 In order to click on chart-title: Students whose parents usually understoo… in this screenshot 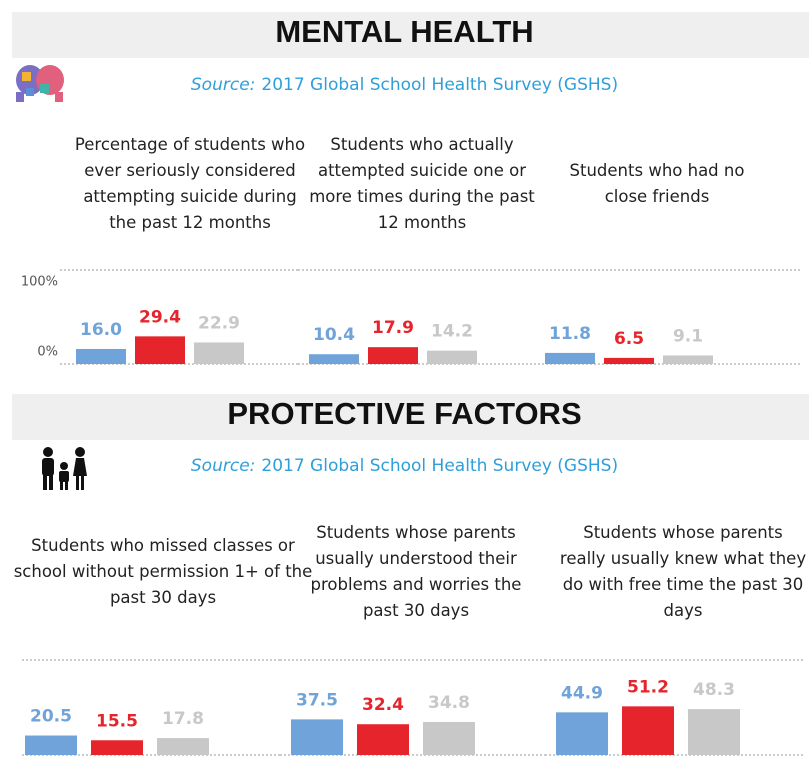, I will do `click(416, 571)`.